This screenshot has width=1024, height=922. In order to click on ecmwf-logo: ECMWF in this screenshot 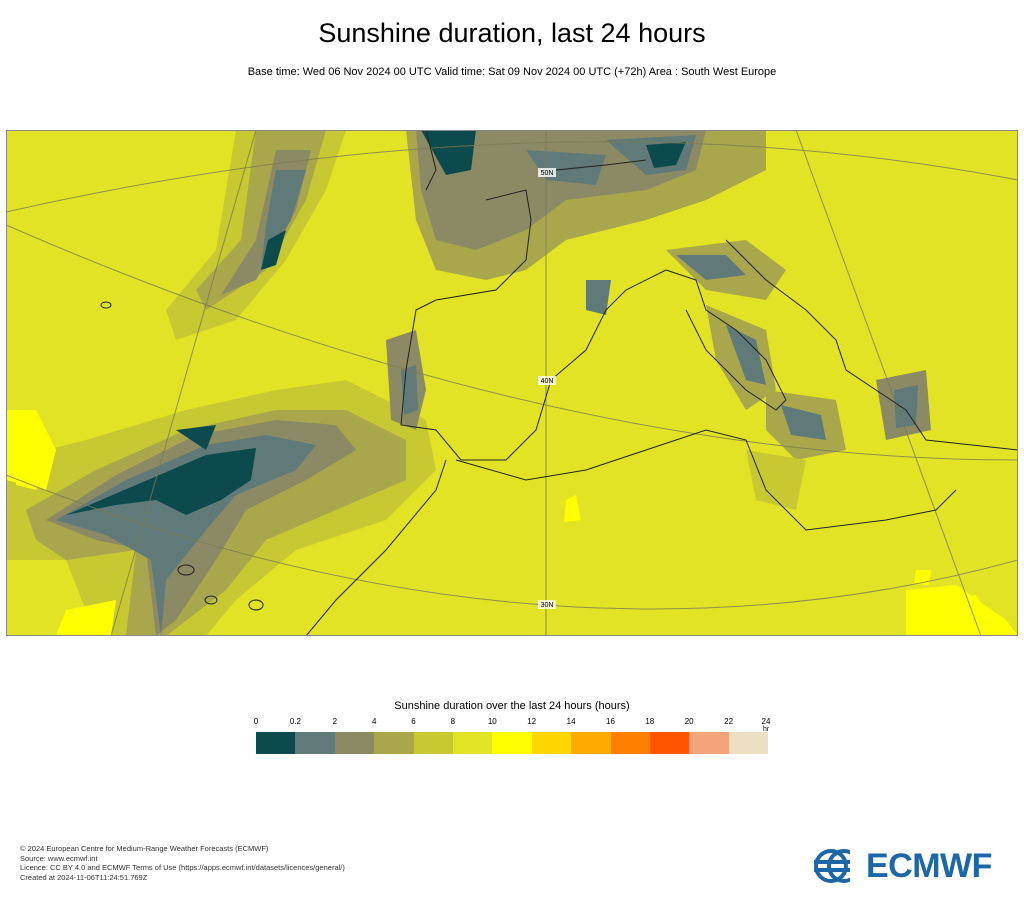, I will do `click(910, 866)`.